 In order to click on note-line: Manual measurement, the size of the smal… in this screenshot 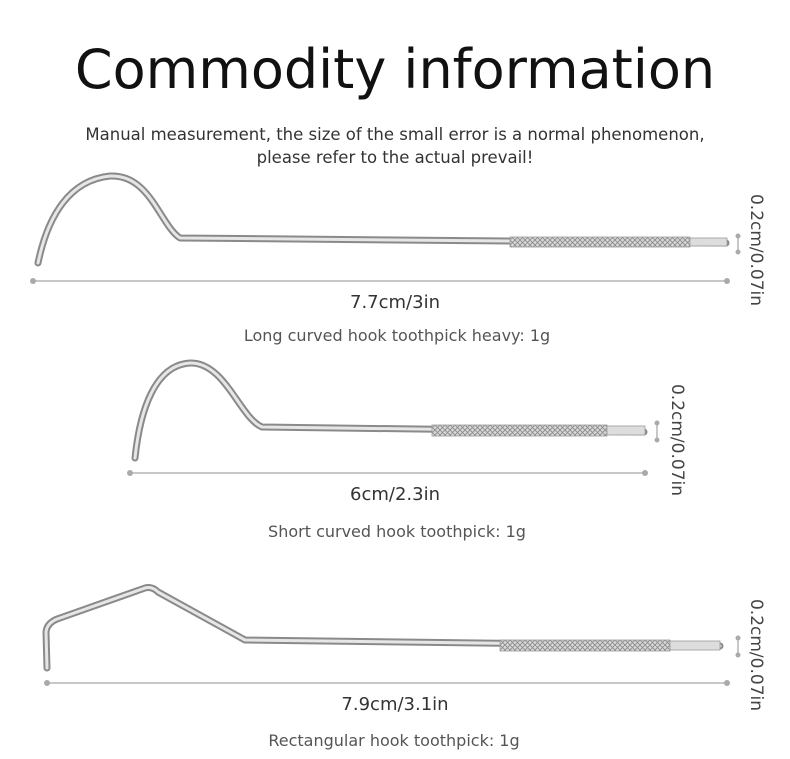, I will do `click(394, 134)`.